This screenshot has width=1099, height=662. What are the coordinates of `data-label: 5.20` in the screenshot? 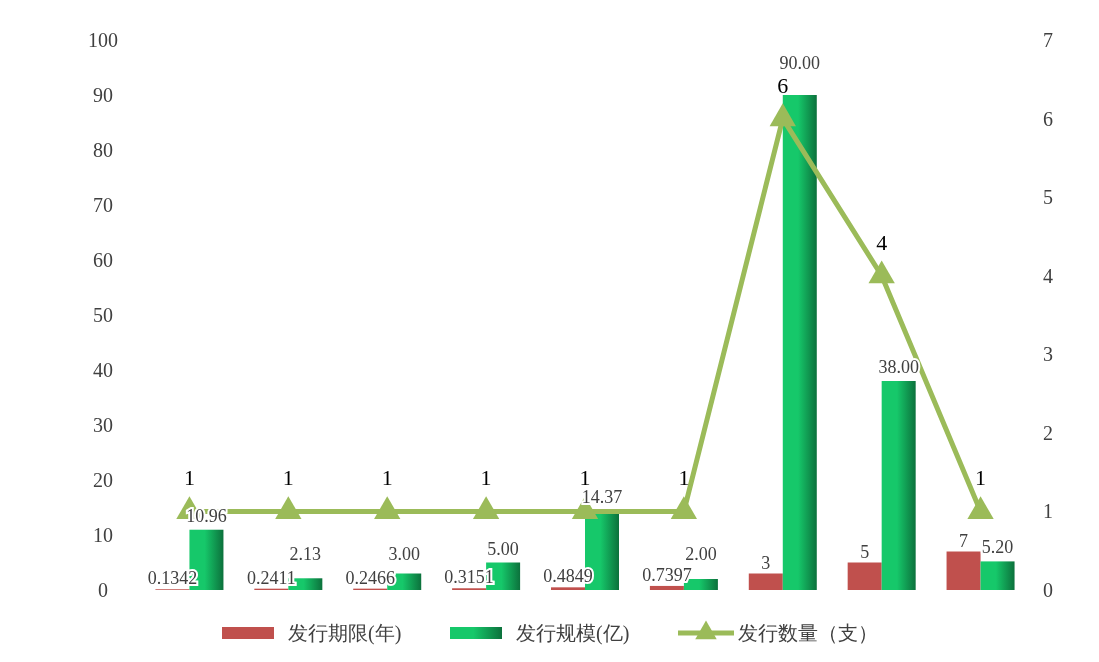 It's located at (997, 547).